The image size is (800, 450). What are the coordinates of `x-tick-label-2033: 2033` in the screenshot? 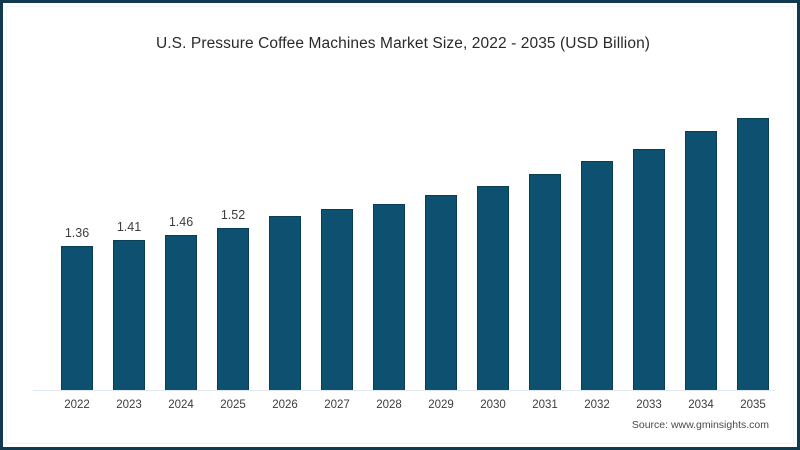 It's located at (649, 405).